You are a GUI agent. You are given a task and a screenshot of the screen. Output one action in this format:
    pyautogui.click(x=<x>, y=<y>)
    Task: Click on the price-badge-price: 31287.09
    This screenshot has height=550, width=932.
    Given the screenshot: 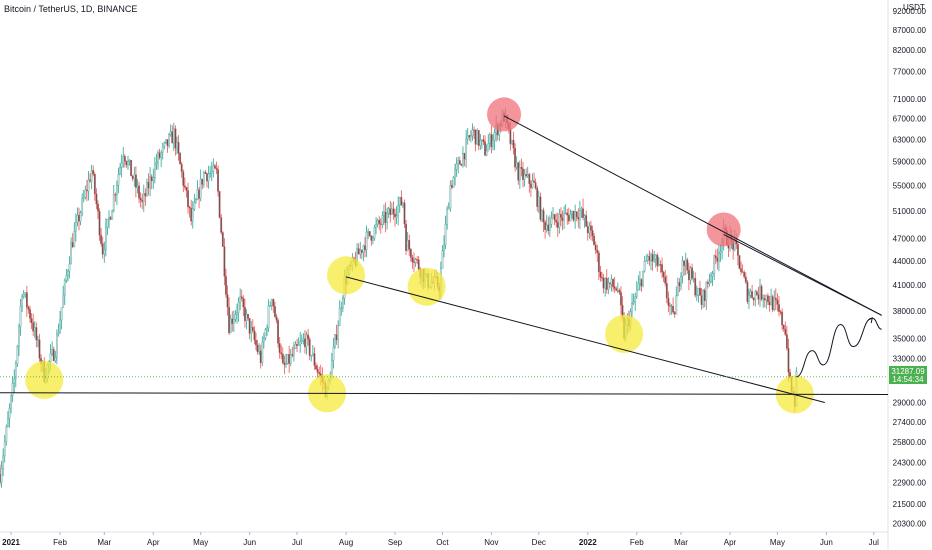 What is the action you would take?
    pyautogui.click(x=908, y=371)
    